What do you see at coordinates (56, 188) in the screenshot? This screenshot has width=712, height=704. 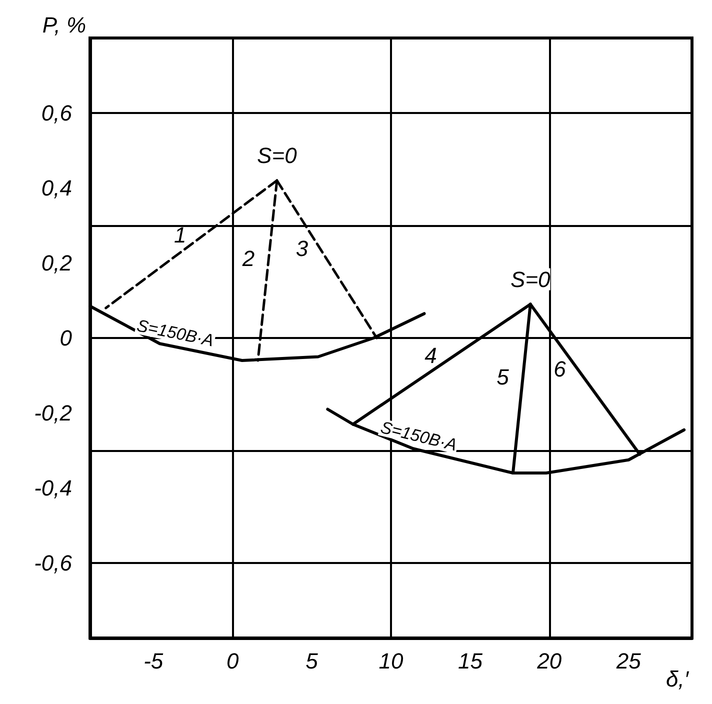 I see `y-tick-label: 0,4` at bounding box center [56, 188].